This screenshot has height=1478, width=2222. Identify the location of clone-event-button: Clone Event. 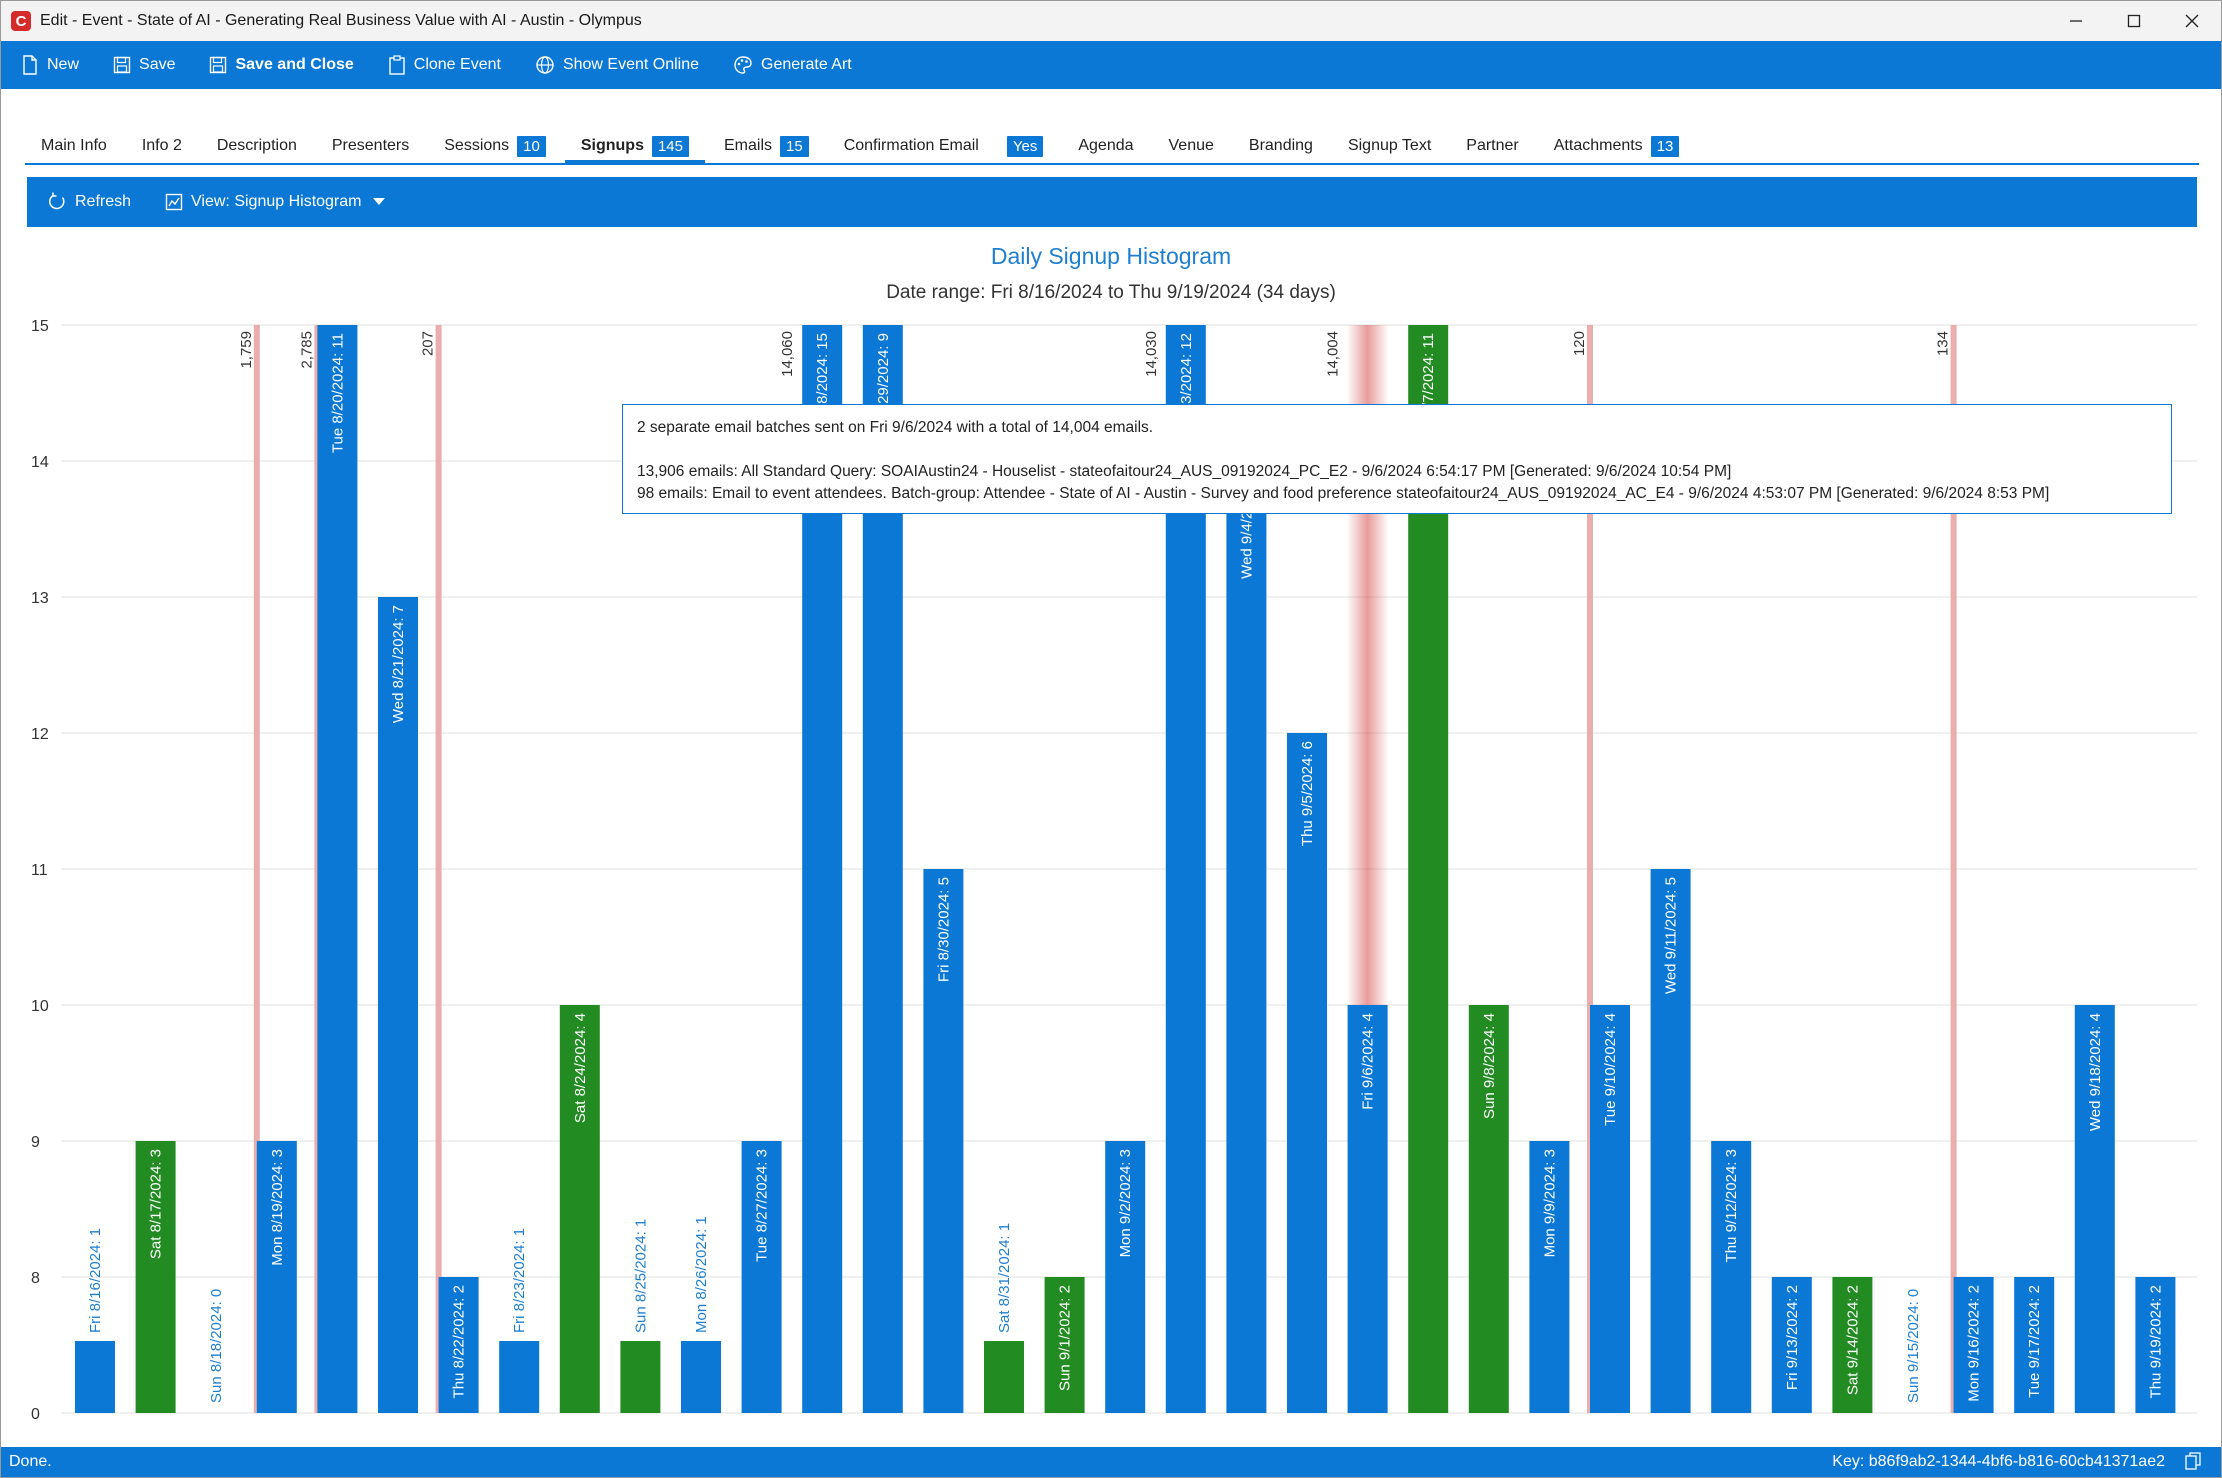
(444, 65).